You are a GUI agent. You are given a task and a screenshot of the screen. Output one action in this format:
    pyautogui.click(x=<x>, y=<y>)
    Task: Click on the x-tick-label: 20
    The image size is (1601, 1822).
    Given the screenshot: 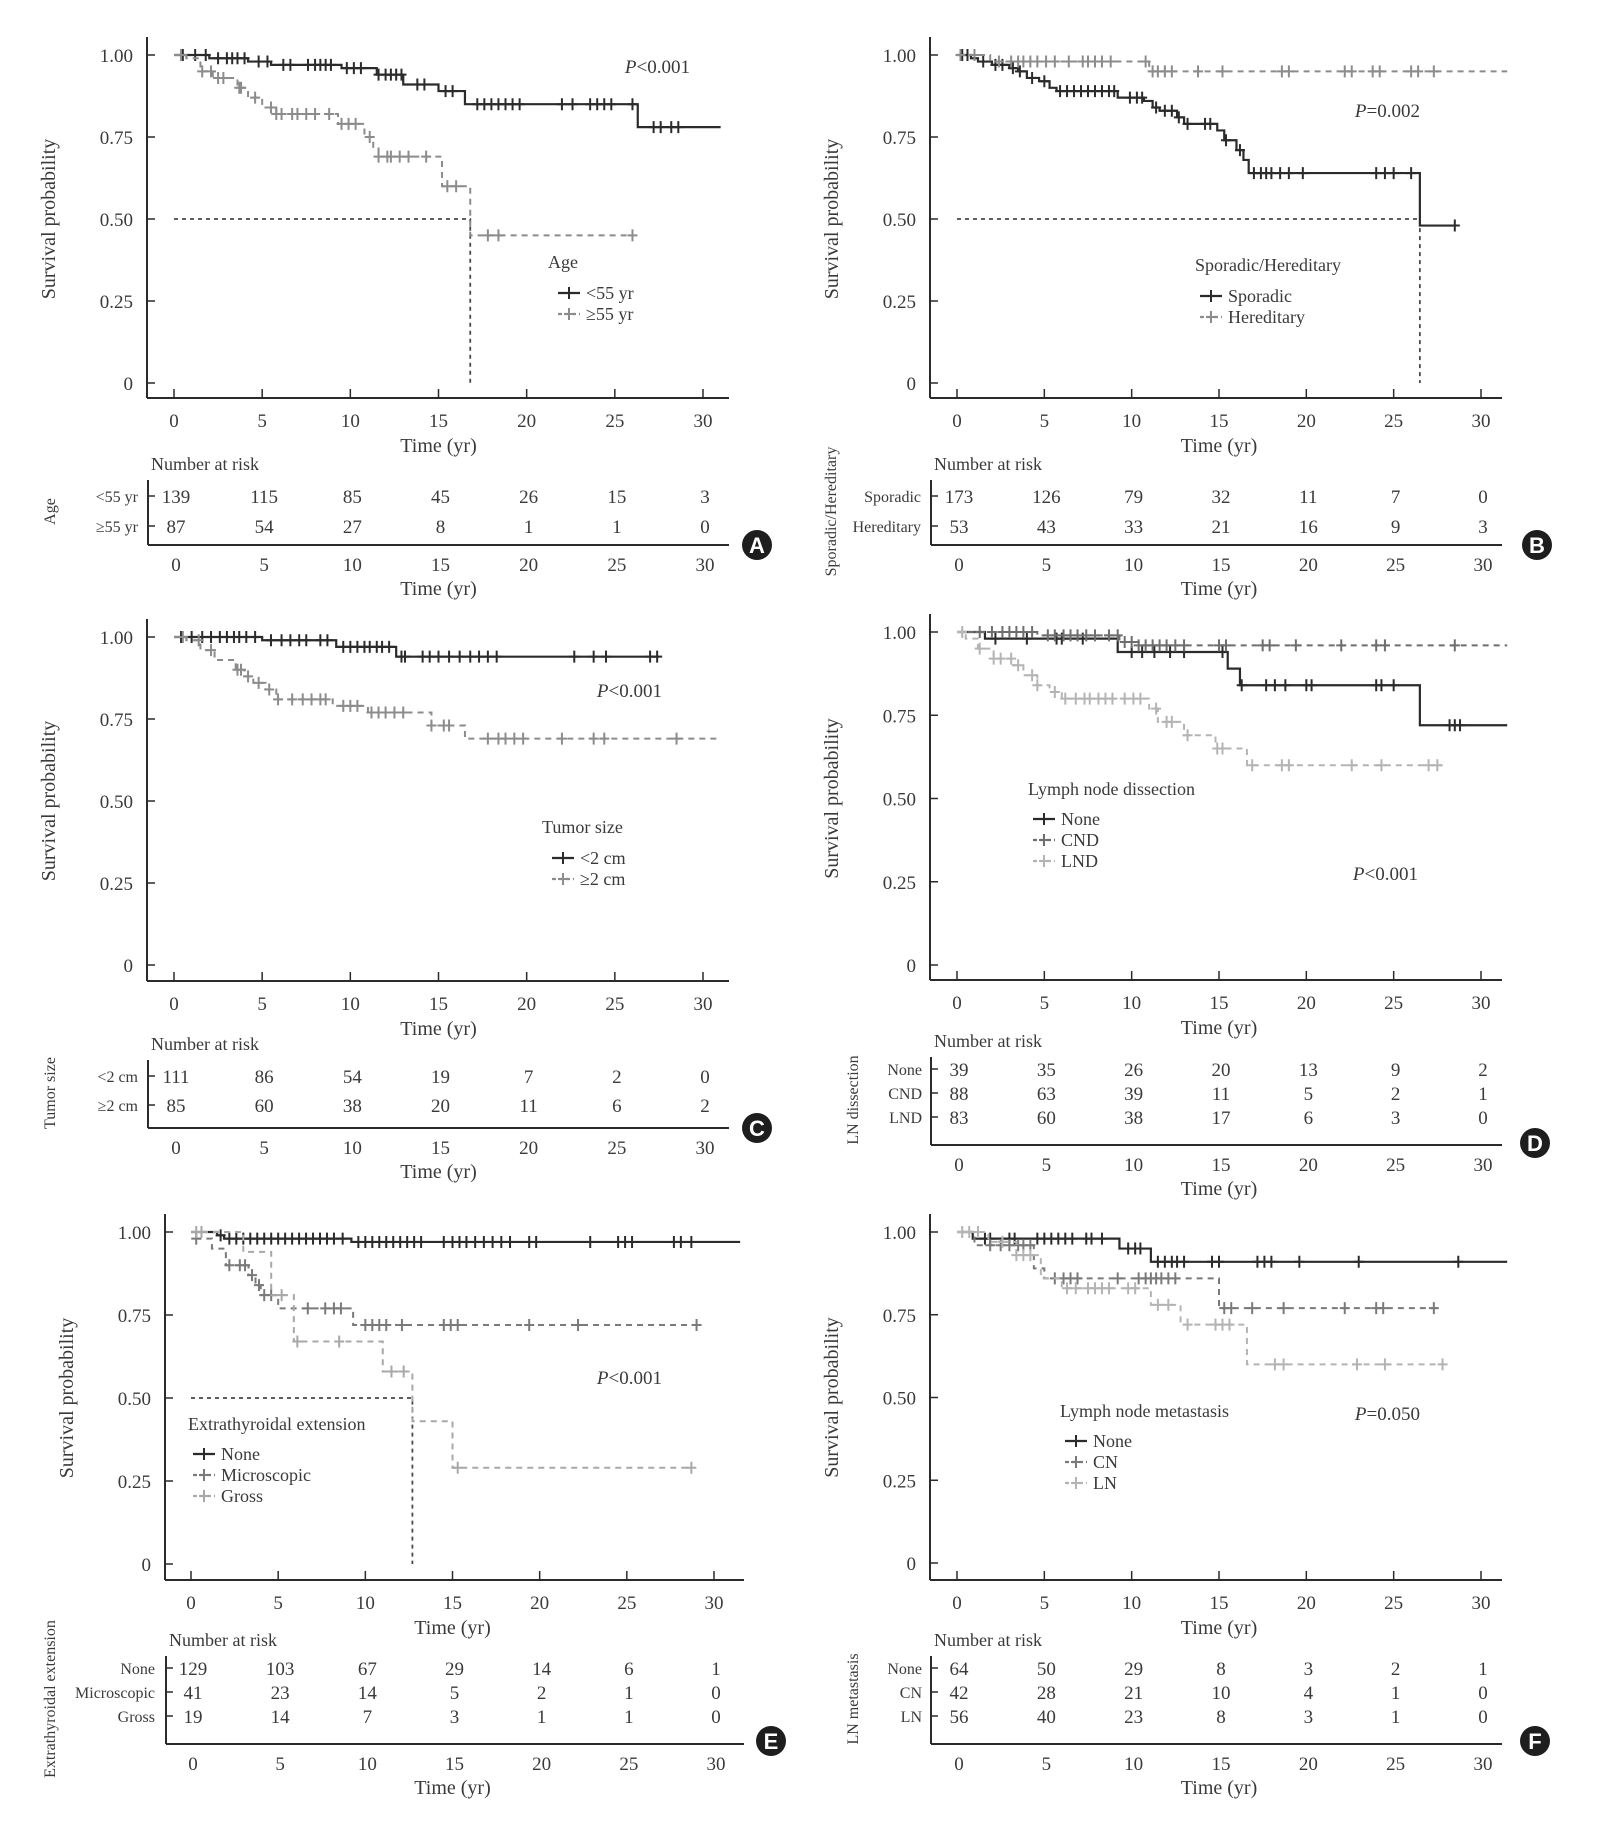 What is the action you would take?
    pyautogui.click(x=1306, y=1003)
    